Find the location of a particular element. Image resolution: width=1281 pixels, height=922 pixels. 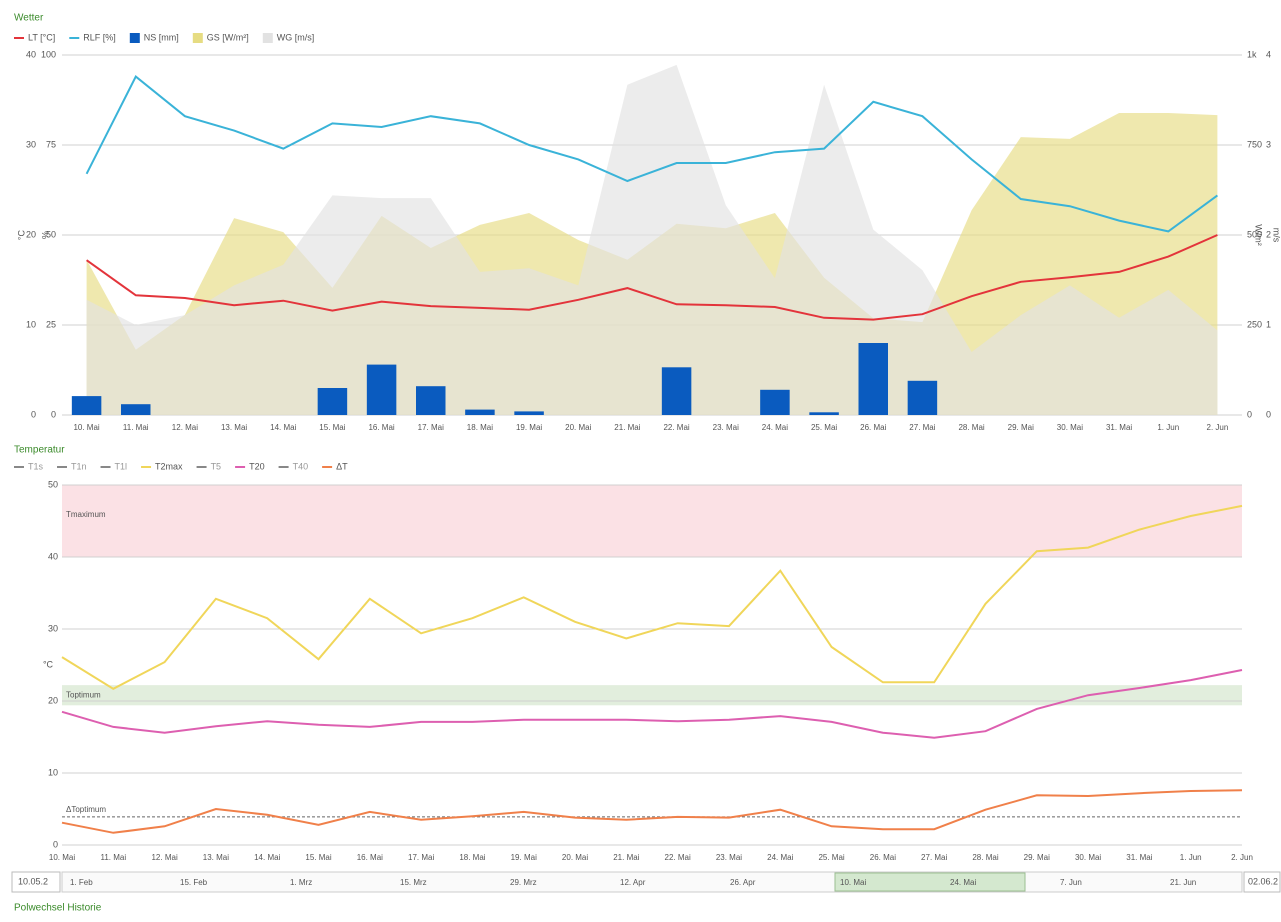

navigator-label: 10. Mai is located at coordinates (853, 882).